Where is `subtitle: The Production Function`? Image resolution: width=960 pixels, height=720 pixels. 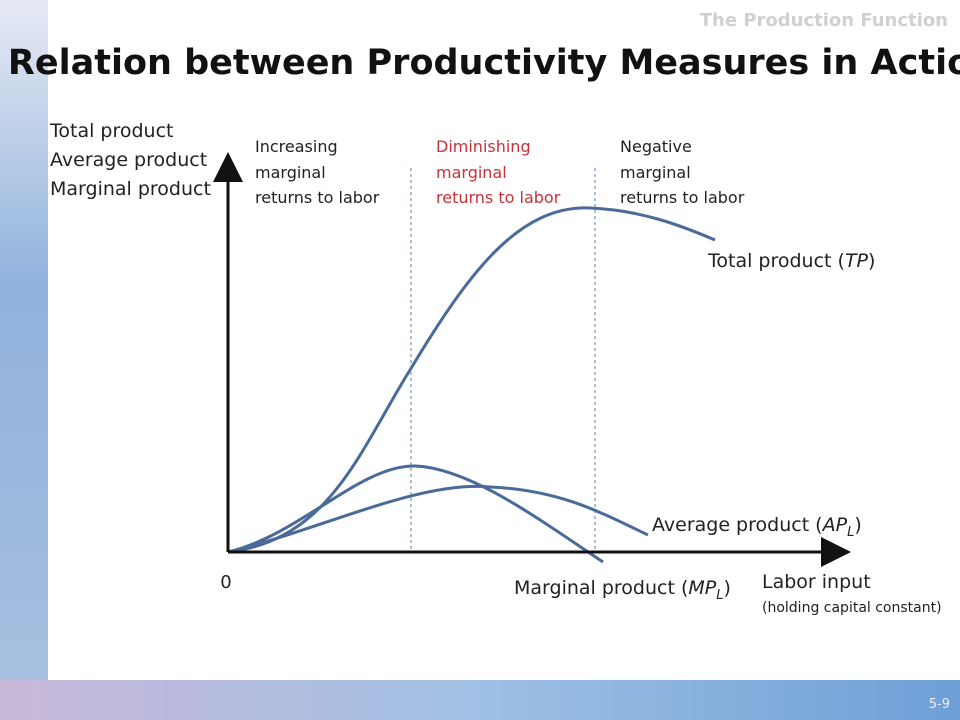
subtitle: The Production Function is located at coordinates (824, 20).